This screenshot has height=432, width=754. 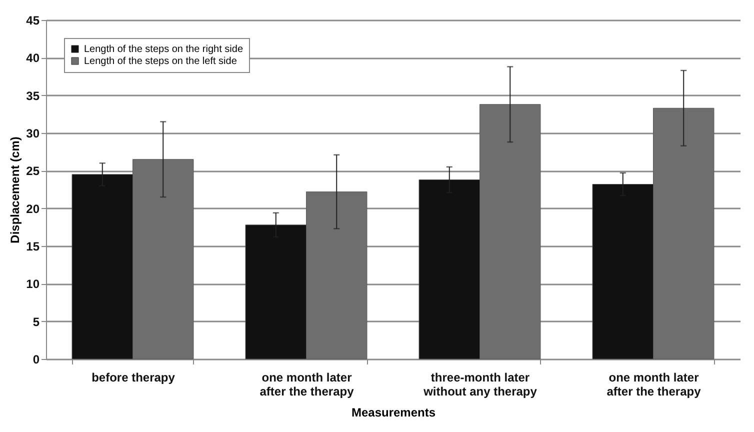 I want to click on y-tick-label: 20, so click(x=33, y=209).